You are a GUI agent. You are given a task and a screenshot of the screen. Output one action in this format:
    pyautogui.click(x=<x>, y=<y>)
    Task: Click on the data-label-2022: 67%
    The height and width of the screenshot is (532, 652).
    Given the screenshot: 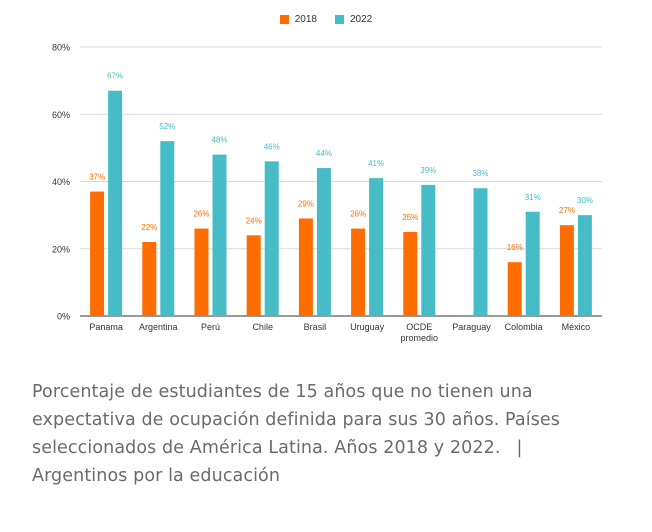 What is the action you would take?
    pyautogui.click(x=115, y=76)
    